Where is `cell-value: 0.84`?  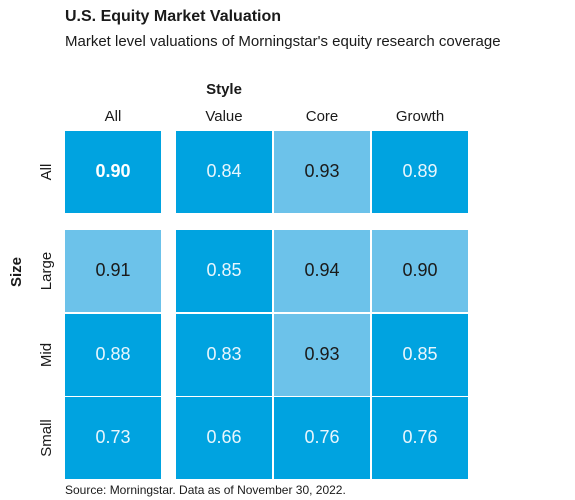
cell-value: 0.84 is located at coordinates (223, 171).